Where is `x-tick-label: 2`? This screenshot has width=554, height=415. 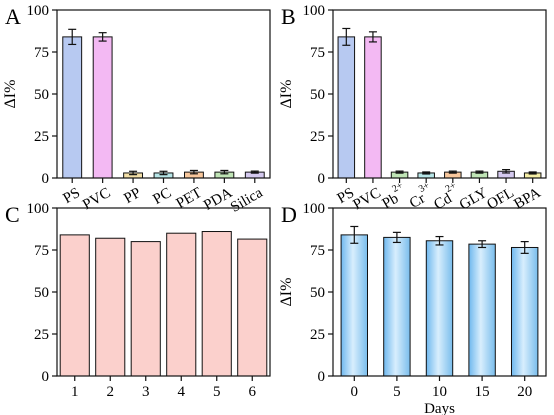 x-tick-label: 2 is located at coordinates (111, 392).